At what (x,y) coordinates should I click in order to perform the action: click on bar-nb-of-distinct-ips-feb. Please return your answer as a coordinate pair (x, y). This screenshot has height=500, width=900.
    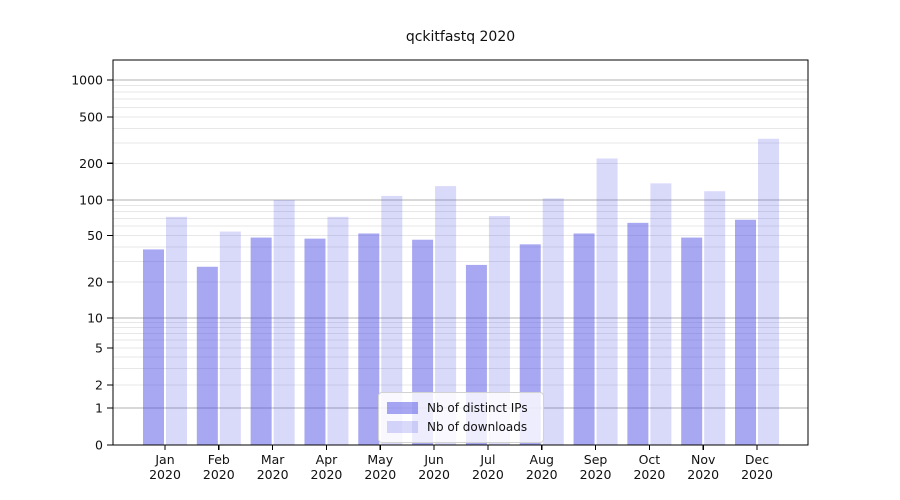
    Looking at the image, I should click on (207, 355).